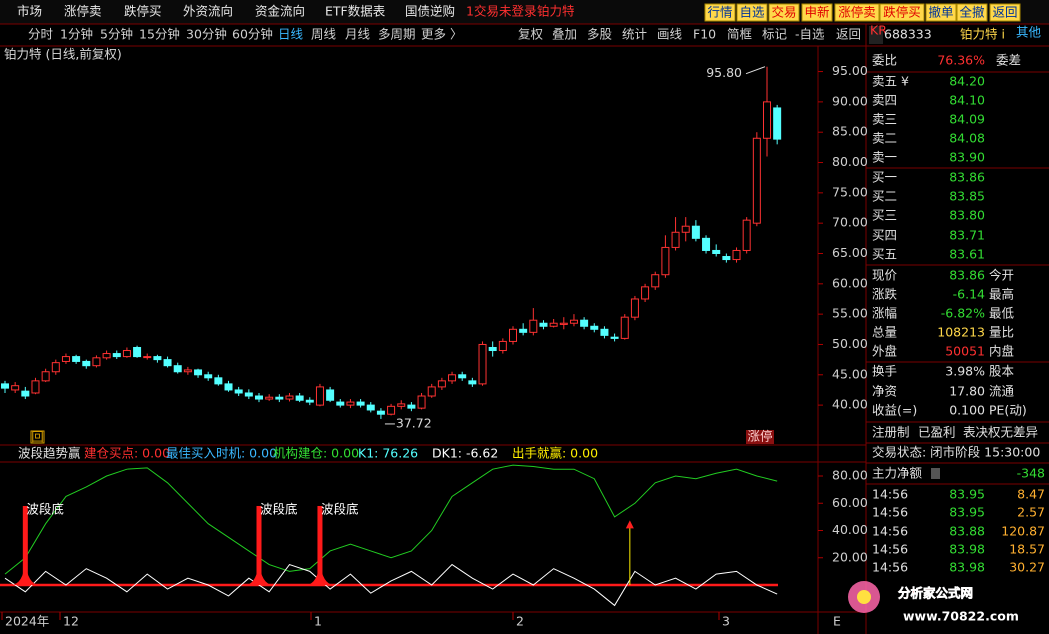  What do you see at coordinates (884, 332) in the screenshot?
I see `stat-label: 总量` at bounding box center [884, 332].